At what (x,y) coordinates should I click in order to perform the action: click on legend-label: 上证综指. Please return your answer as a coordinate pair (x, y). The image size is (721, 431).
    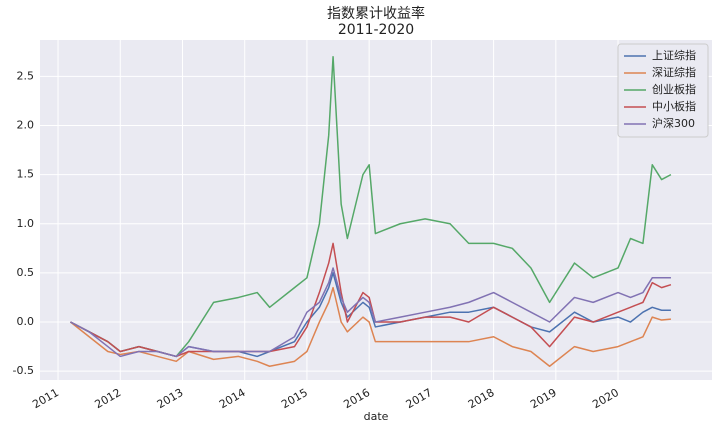
    Looking at the image, I should click on (674, 55).